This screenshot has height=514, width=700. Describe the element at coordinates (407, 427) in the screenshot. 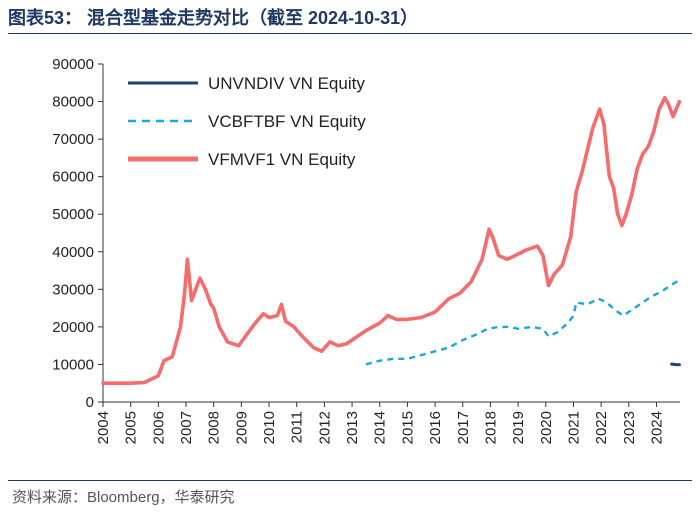

I see `x-tick-label: 2015` at that location.